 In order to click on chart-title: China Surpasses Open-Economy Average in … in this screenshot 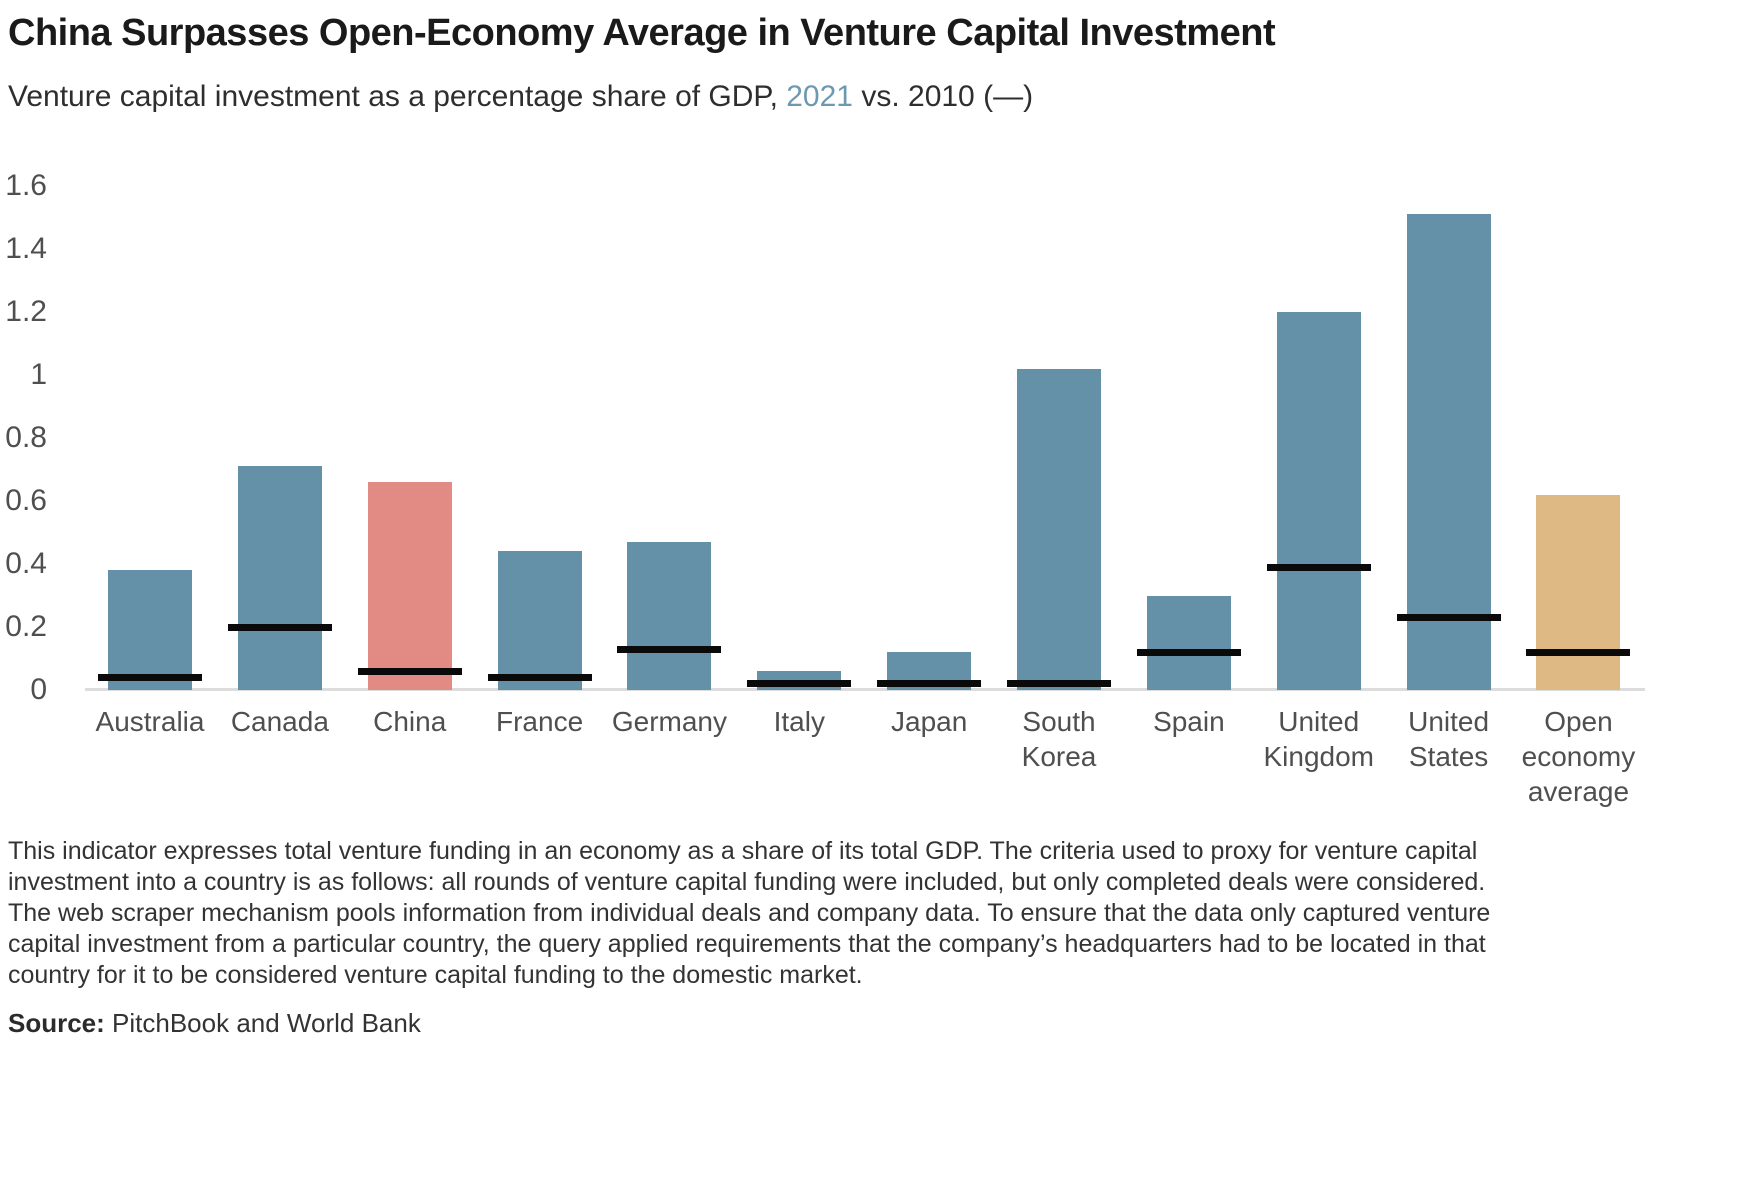, I will do `click(642, 33)`.